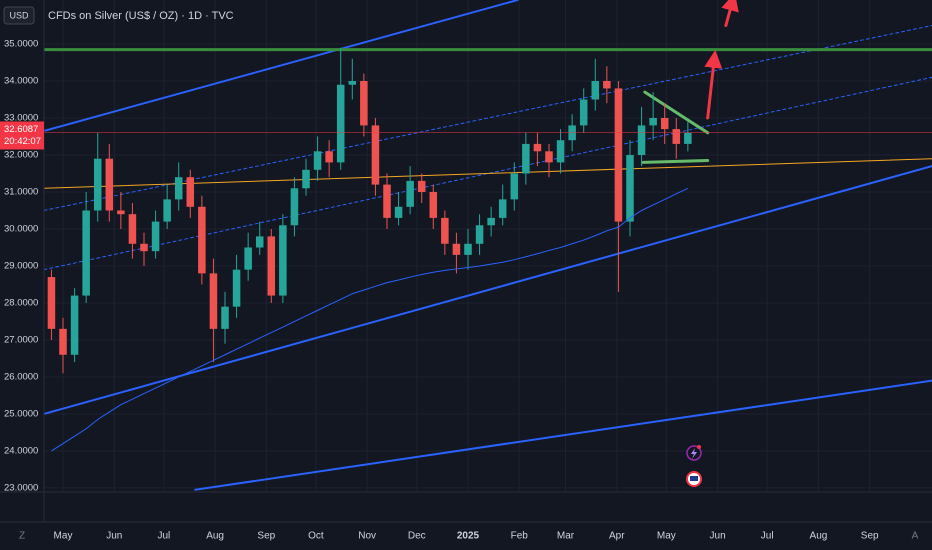 Image resolution: width=932 pixels, height=550 pixels. What do you see at coordinates (22, 141) in the screenshot?
I see `countdown: 20:42:07` at bounding box center [22, 141].